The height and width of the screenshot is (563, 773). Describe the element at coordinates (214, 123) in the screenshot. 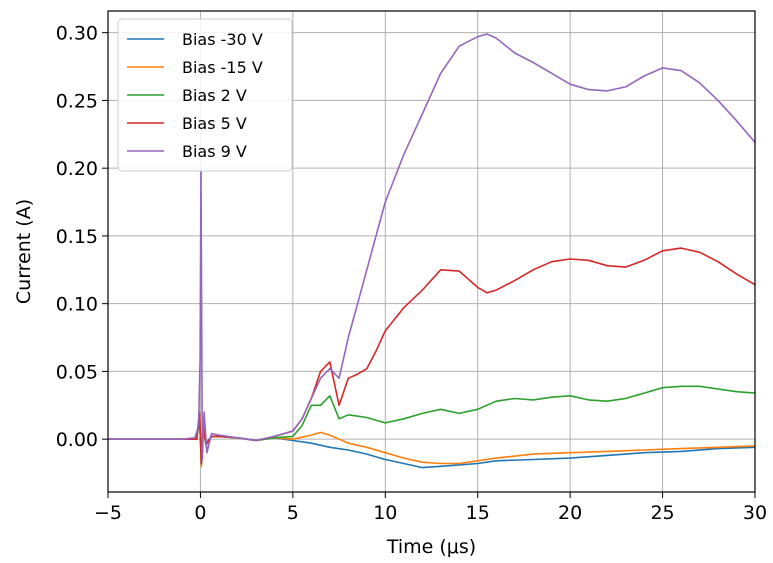

I see `legend-label-4: Bias 5 V` at that location.